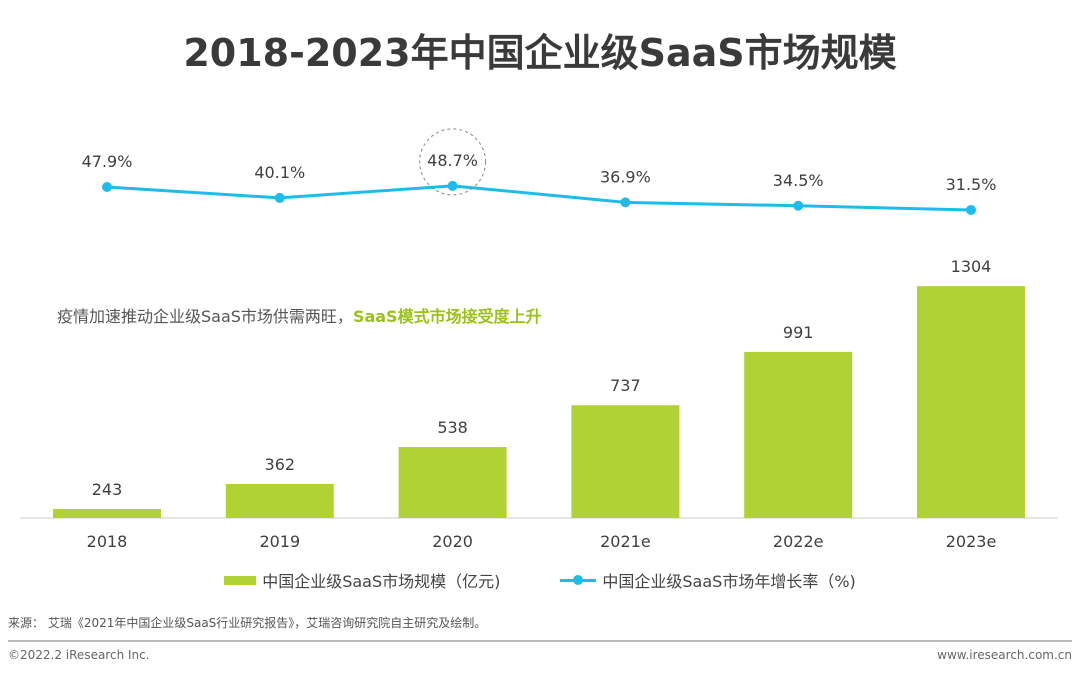 This screenshot has width=1080, height=675. Describe the element at coordinates (540, 53) in the screenshot. I see `chart-title: 2018-2023年中国企业级SaaS市场规模` at that location.